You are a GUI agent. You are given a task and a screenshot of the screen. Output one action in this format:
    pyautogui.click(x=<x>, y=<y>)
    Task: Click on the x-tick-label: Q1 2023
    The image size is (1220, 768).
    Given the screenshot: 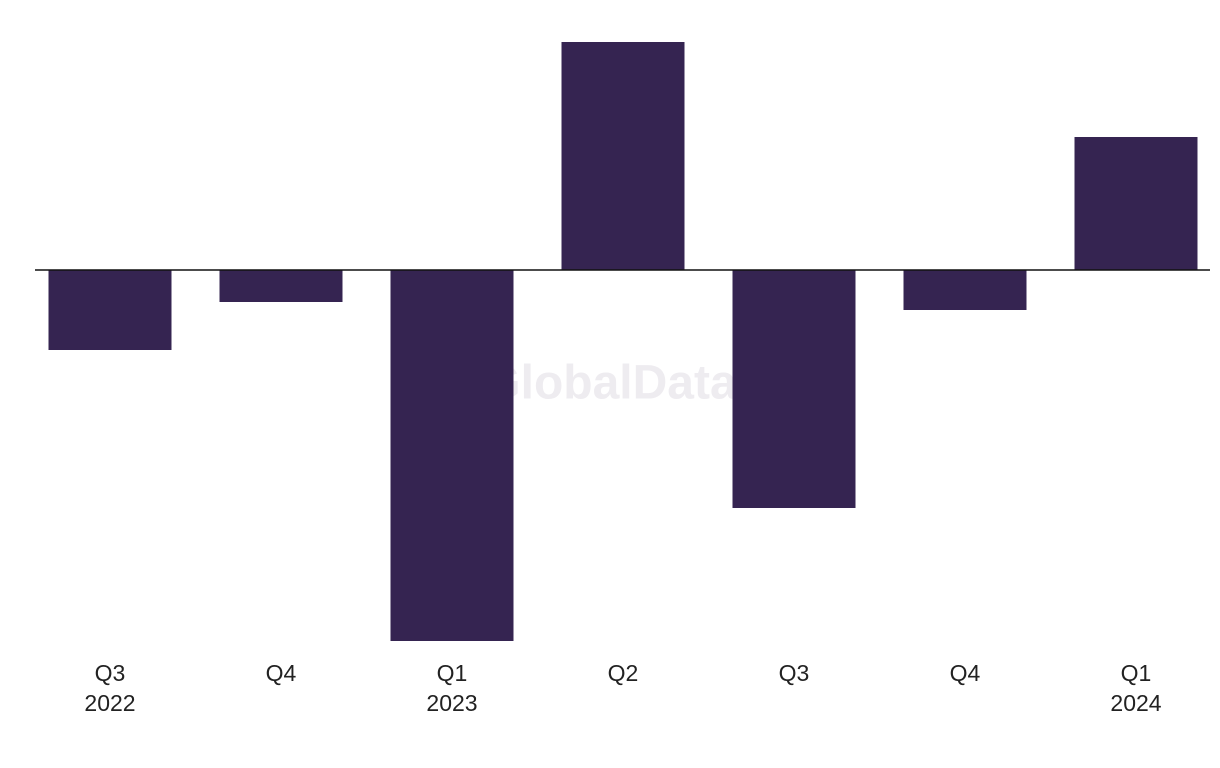 What is the action you would take?
    pyautogui.click(x=452, y=688)
    